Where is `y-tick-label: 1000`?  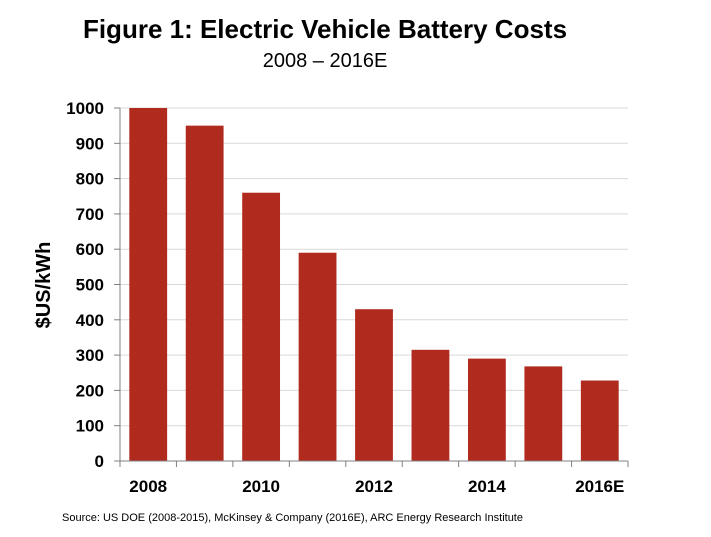 y-tick-label: 1000 is located at coordinates (85, 108).